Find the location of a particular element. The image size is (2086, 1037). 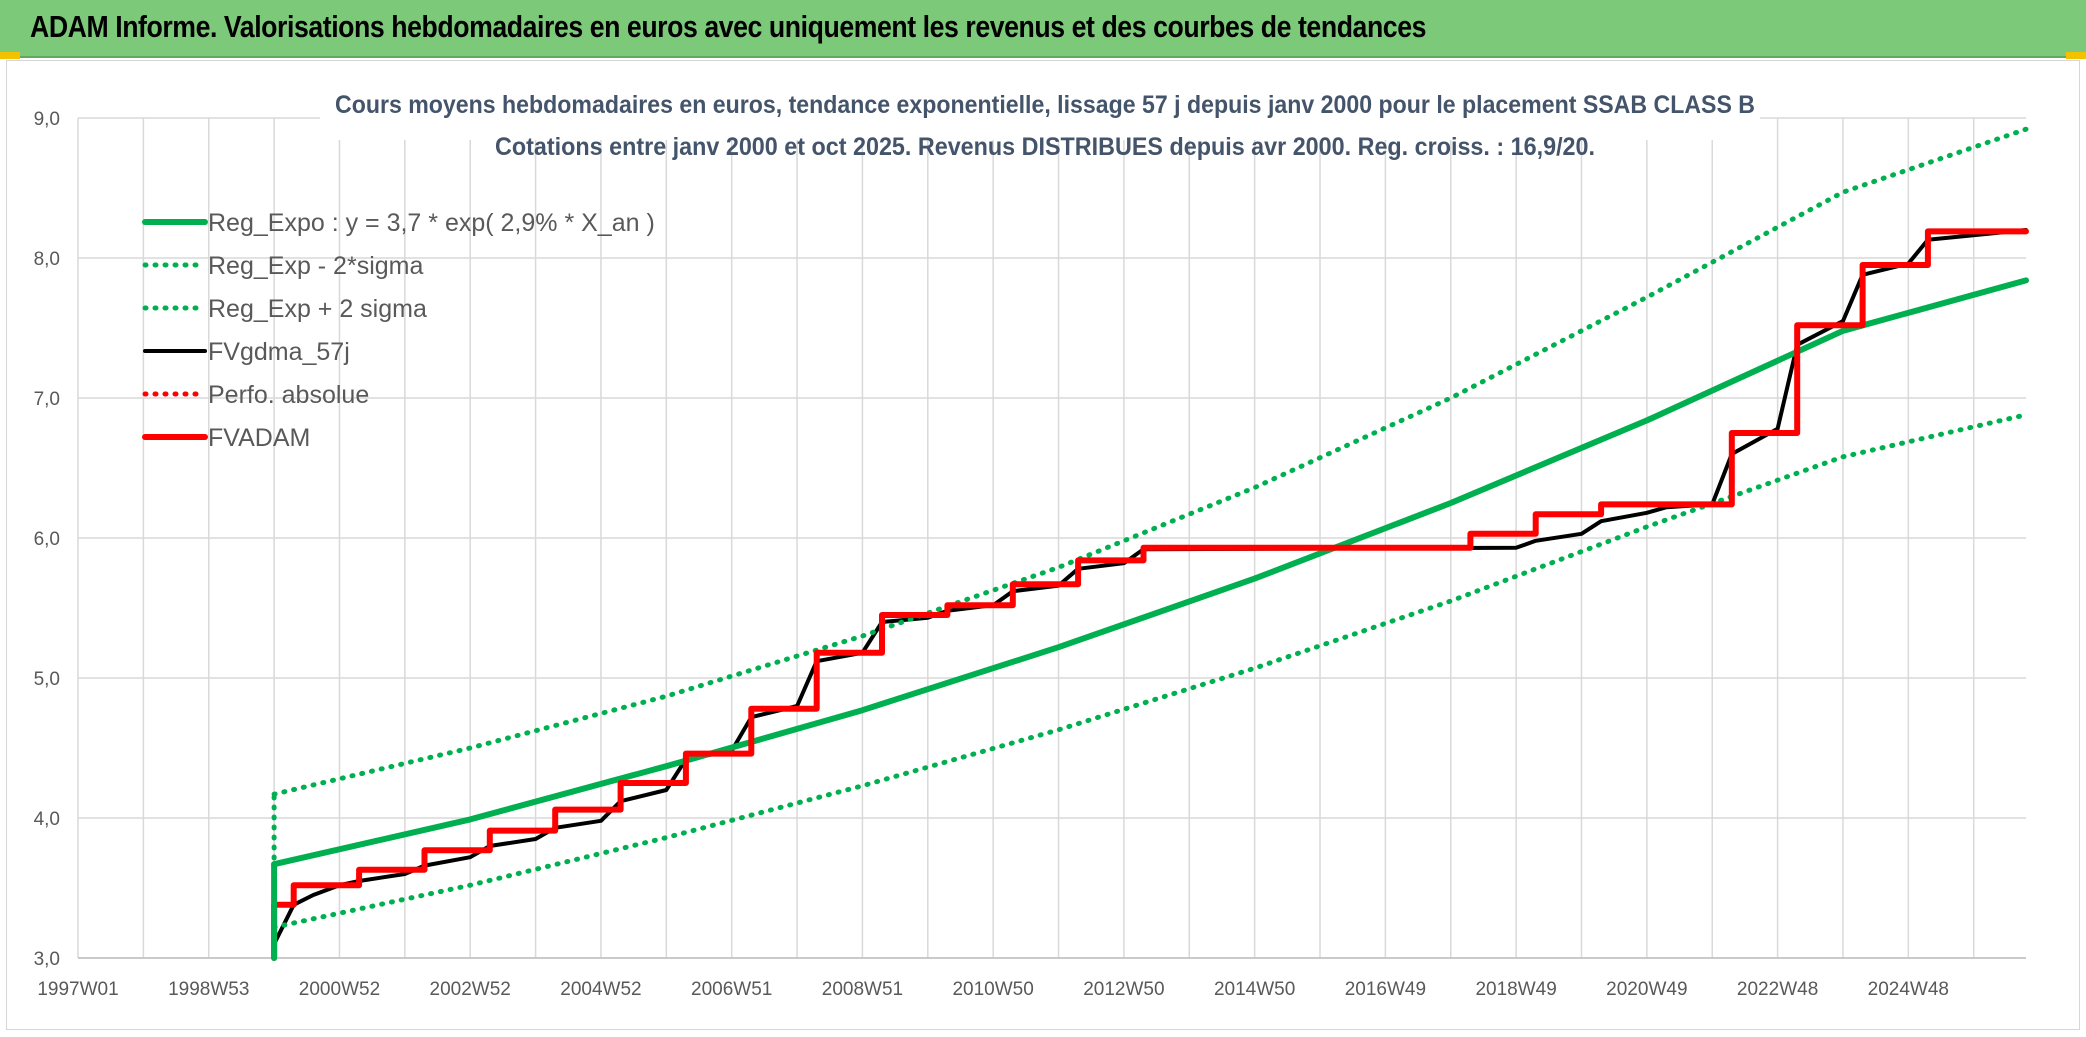

y-tick-label: 3,0 is located at coordinates (47, 959).